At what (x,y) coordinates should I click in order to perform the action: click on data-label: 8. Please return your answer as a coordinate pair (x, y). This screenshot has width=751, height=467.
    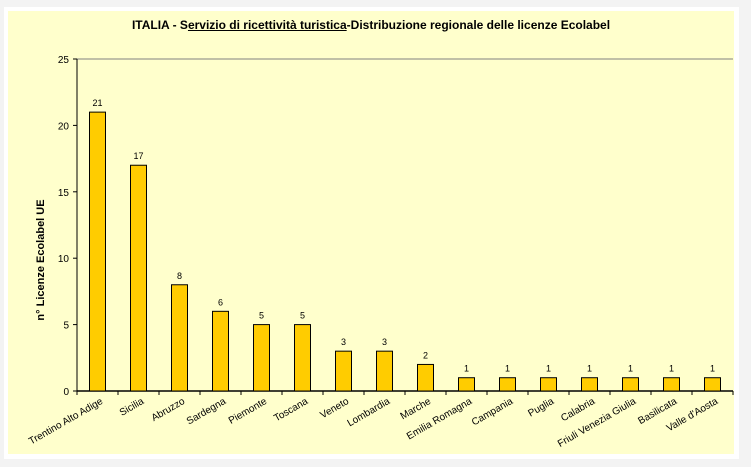
    Looking at the image, I should click on (179, 276).